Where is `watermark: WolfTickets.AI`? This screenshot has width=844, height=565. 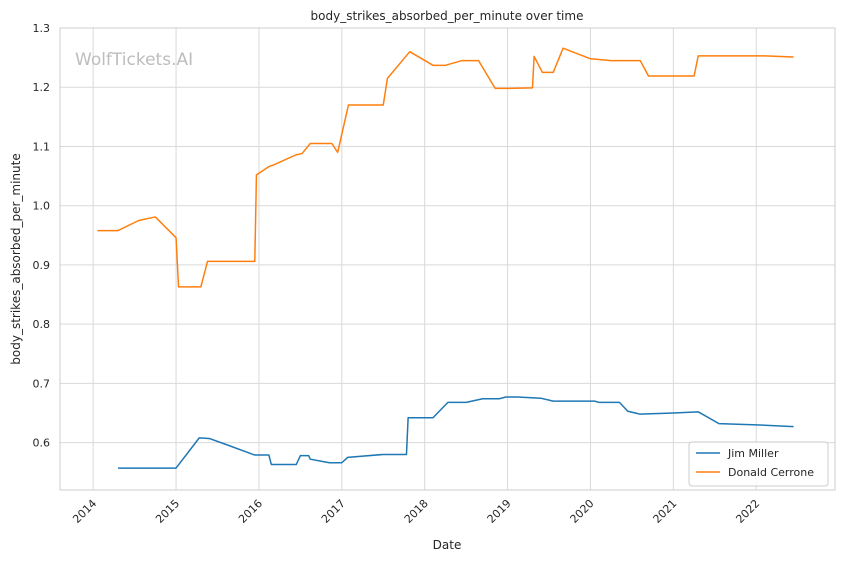 watermark: WolfTickets.AI is located at coordinates (134, 60).